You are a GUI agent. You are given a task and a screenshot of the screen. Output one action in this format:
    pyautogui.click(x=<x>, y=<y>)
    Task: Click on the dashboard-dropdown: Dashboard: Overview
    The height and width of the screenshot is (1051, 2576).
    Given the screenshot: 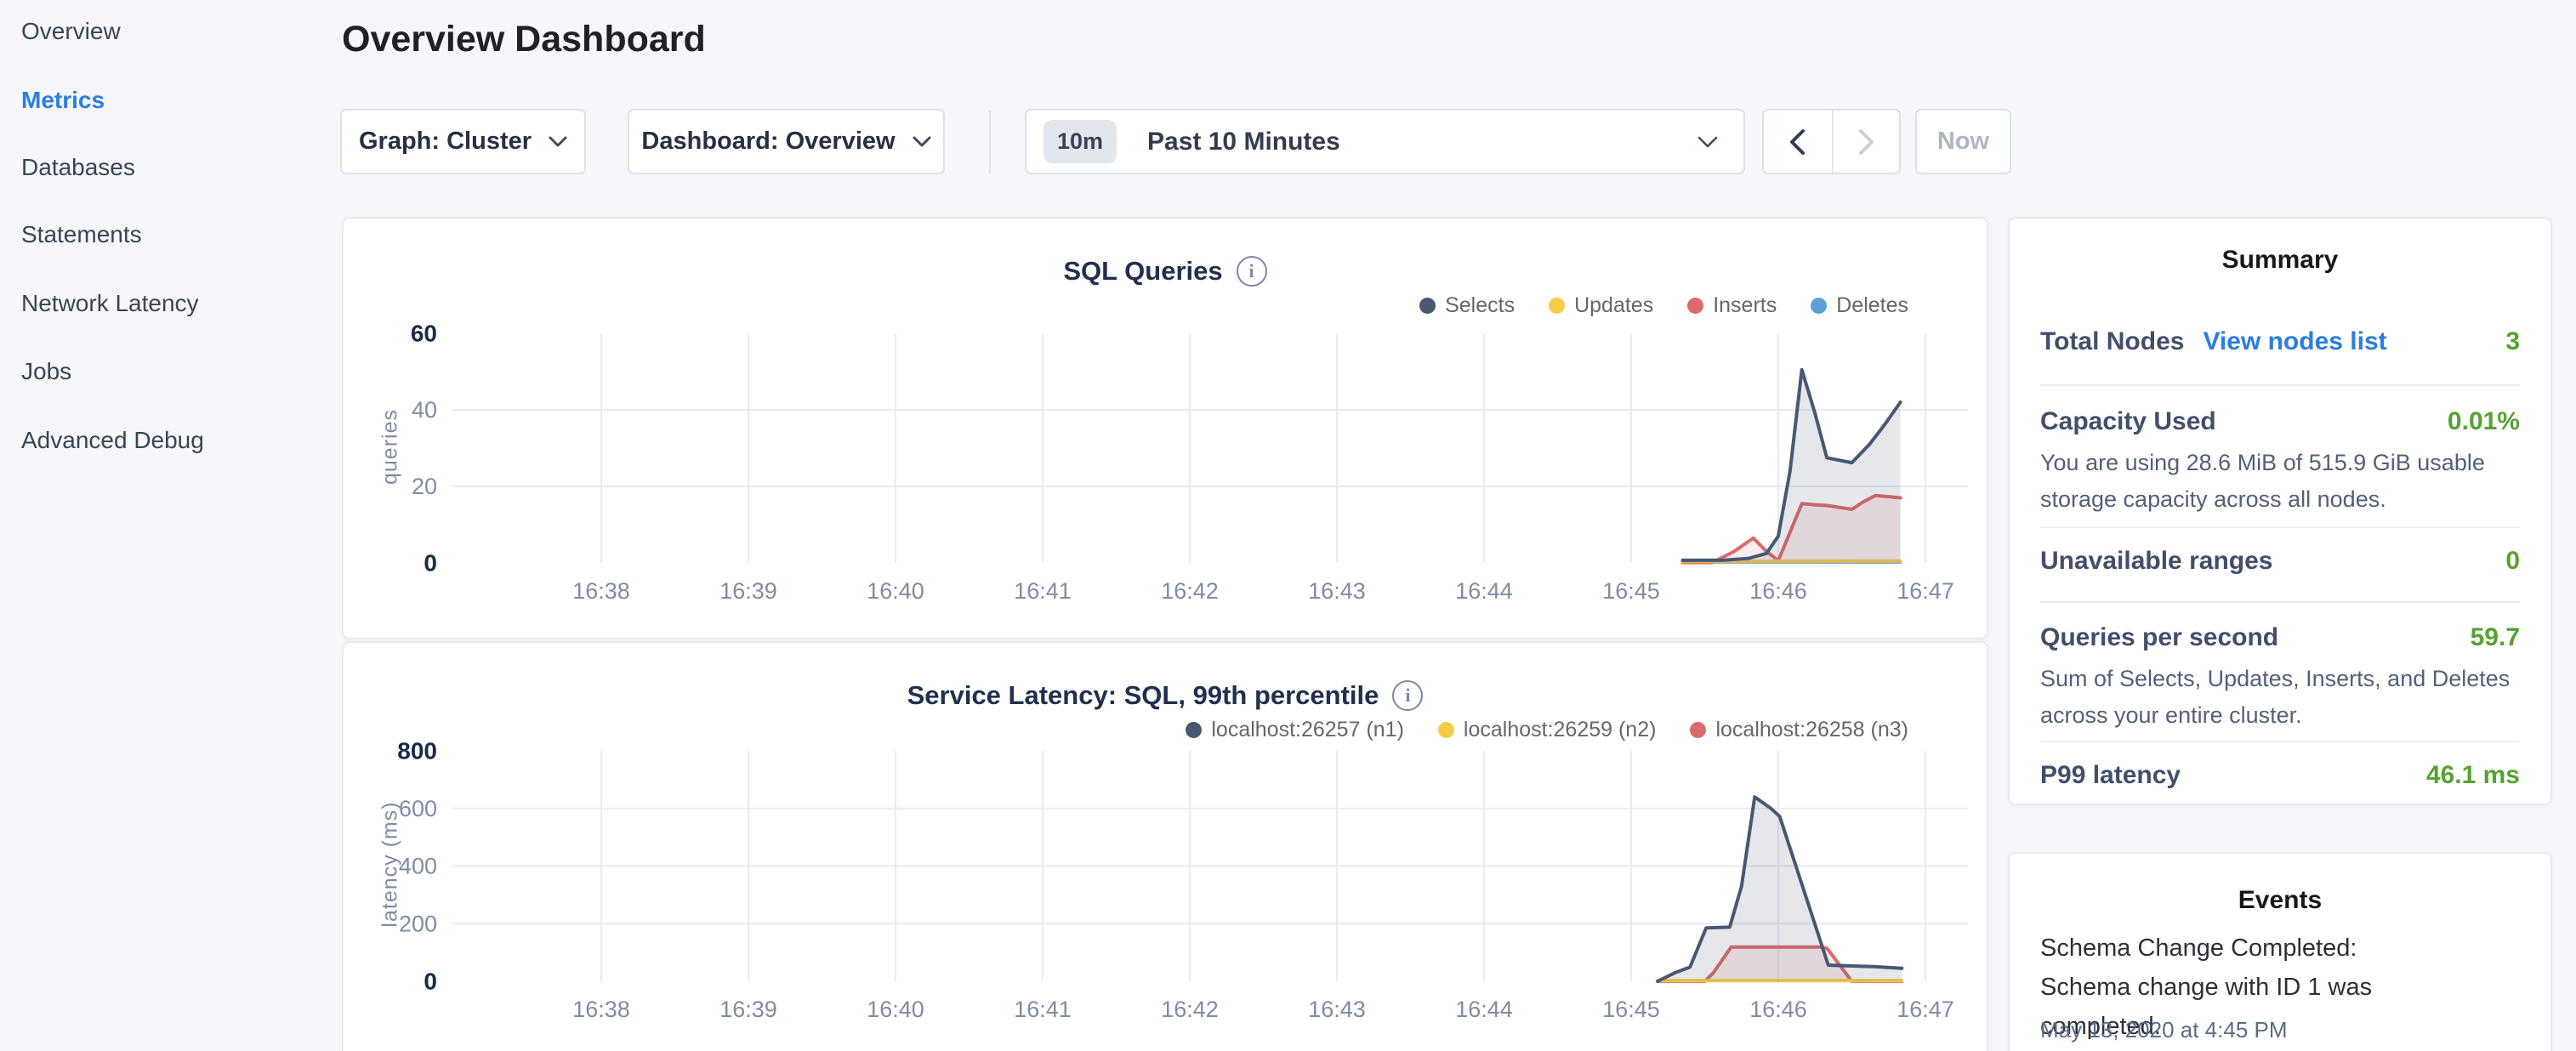 What is the action you would take?
    pyautogui.click(x=786, y=142)
    